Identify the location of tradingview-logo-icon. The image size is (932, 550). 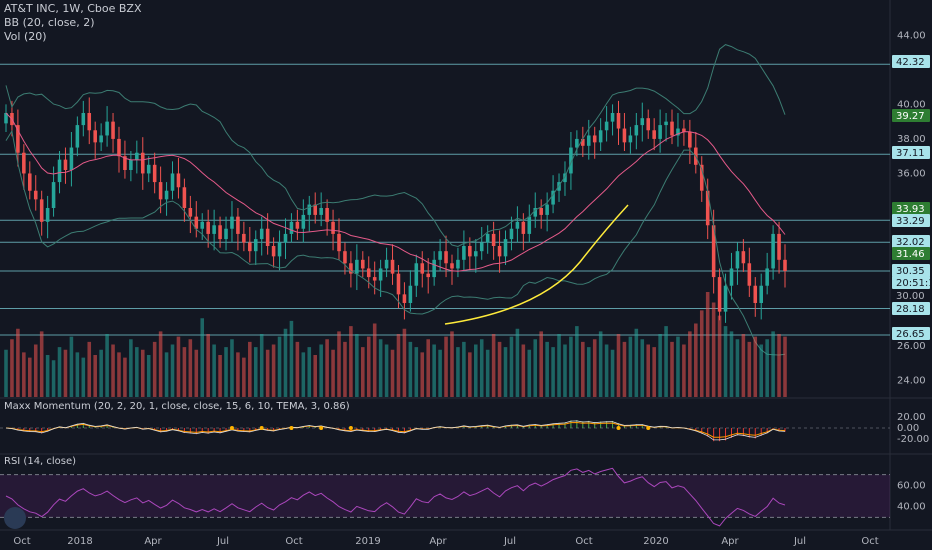
(15, 518).